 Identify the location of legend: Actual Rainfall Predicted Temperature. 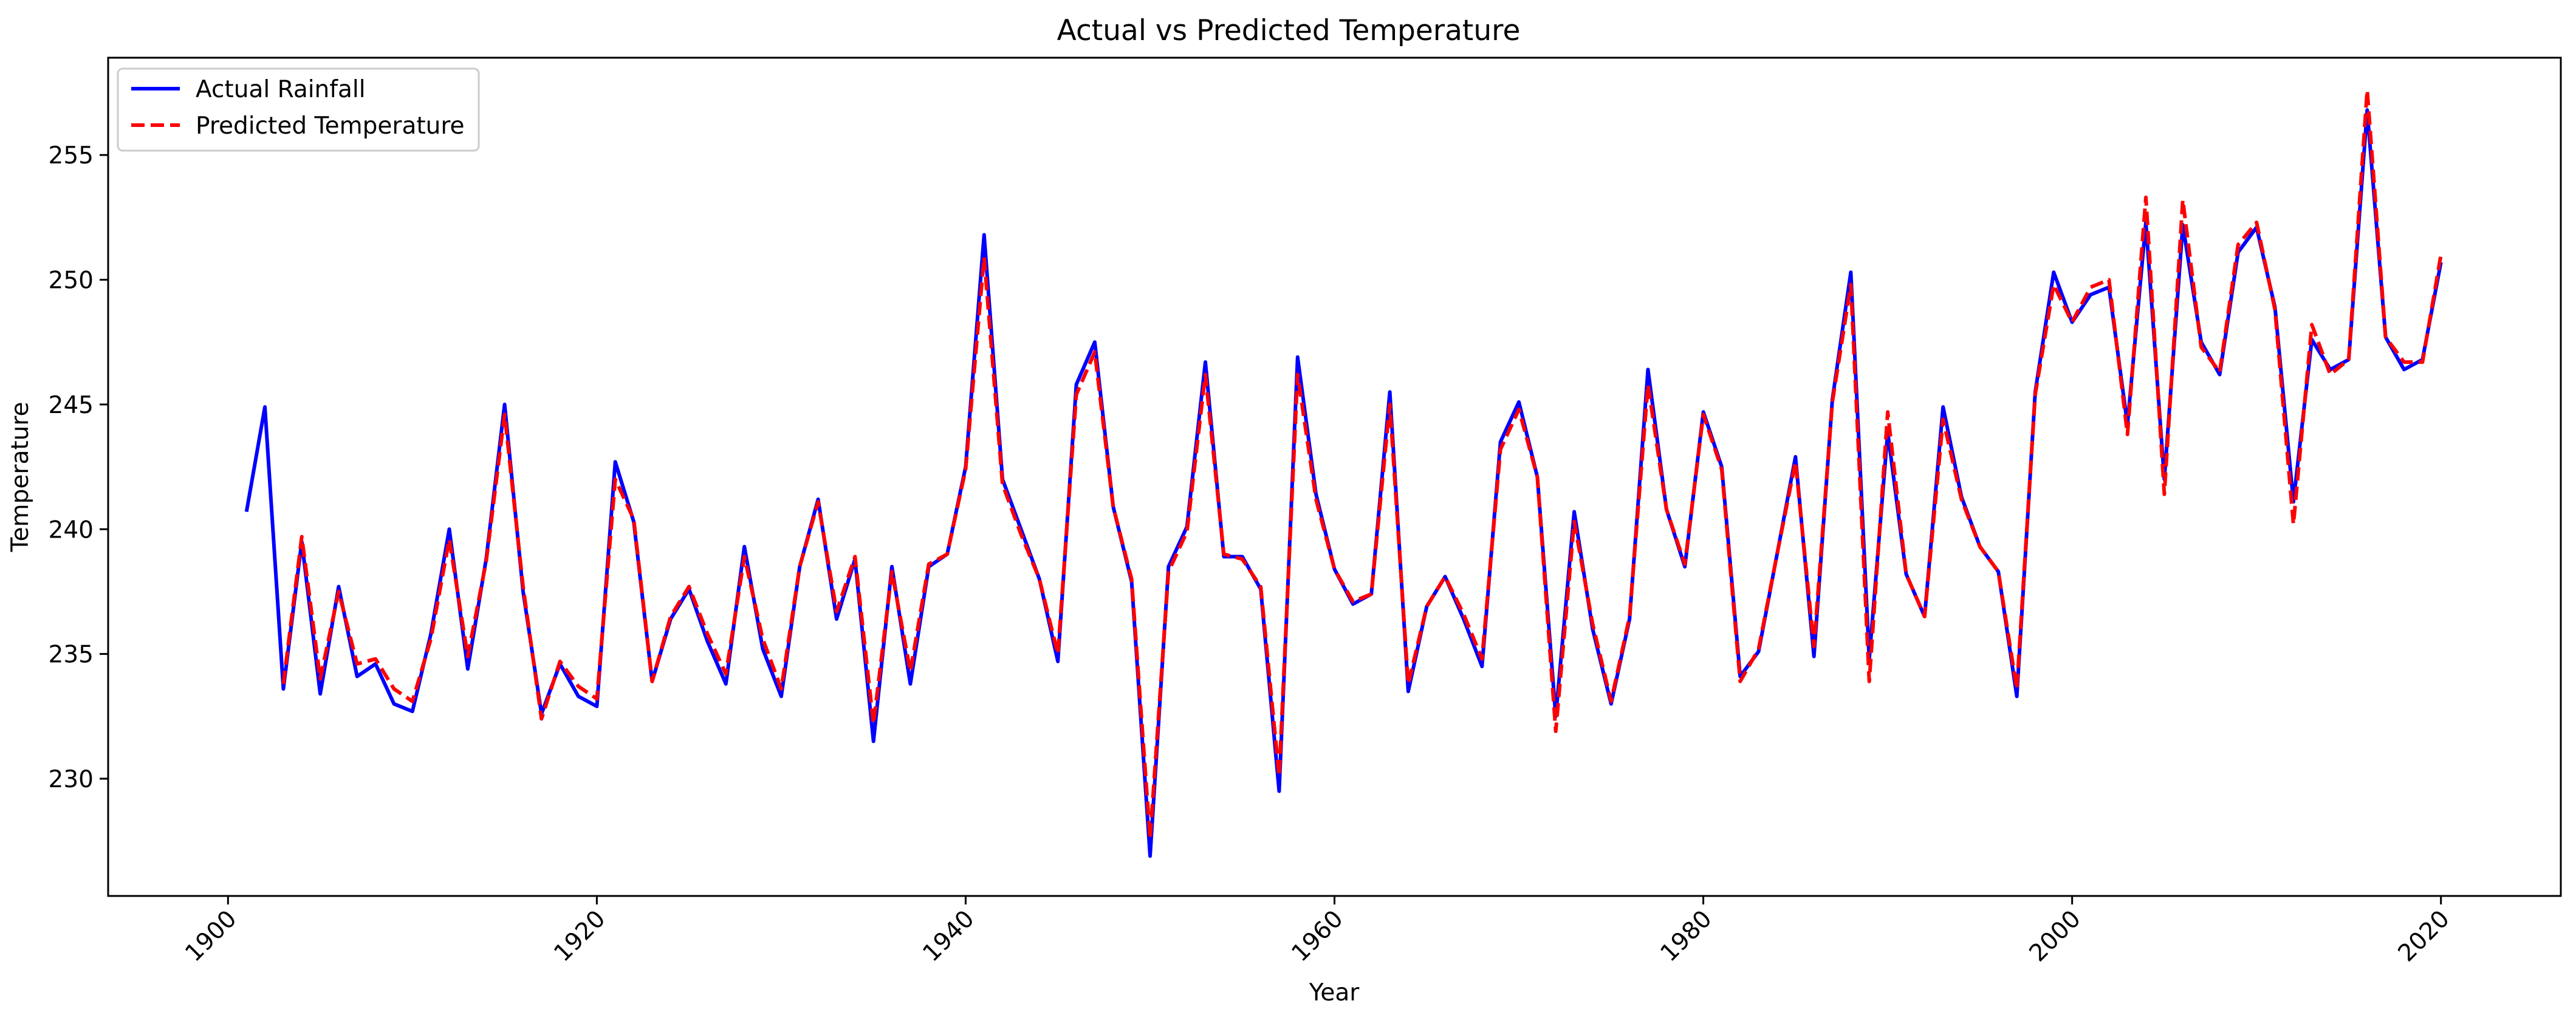
(298, 109).